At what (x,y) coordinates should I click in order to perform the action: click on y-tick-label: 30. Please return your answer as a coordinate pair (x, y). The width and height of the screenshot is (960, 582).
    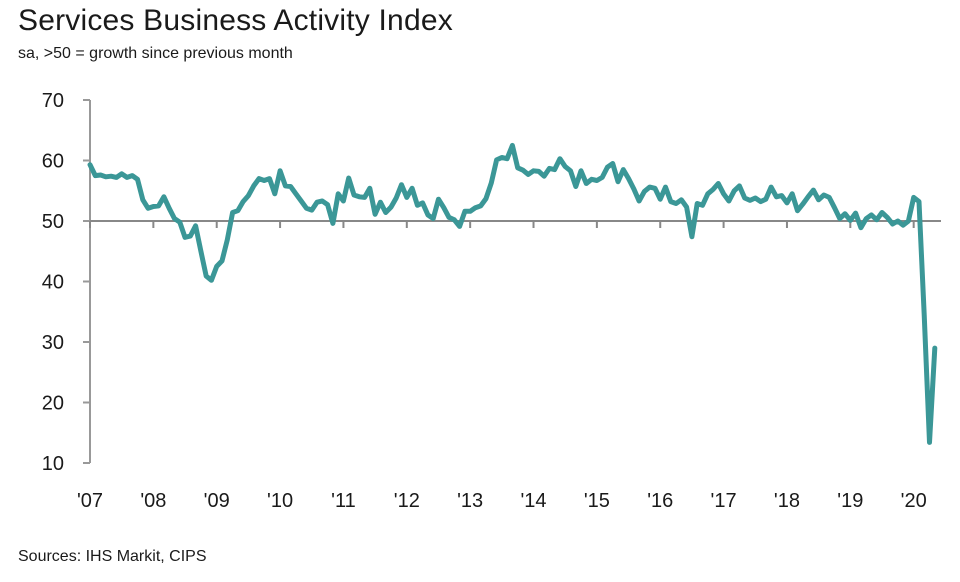
    Looking at the image, I should click on (53, 343).